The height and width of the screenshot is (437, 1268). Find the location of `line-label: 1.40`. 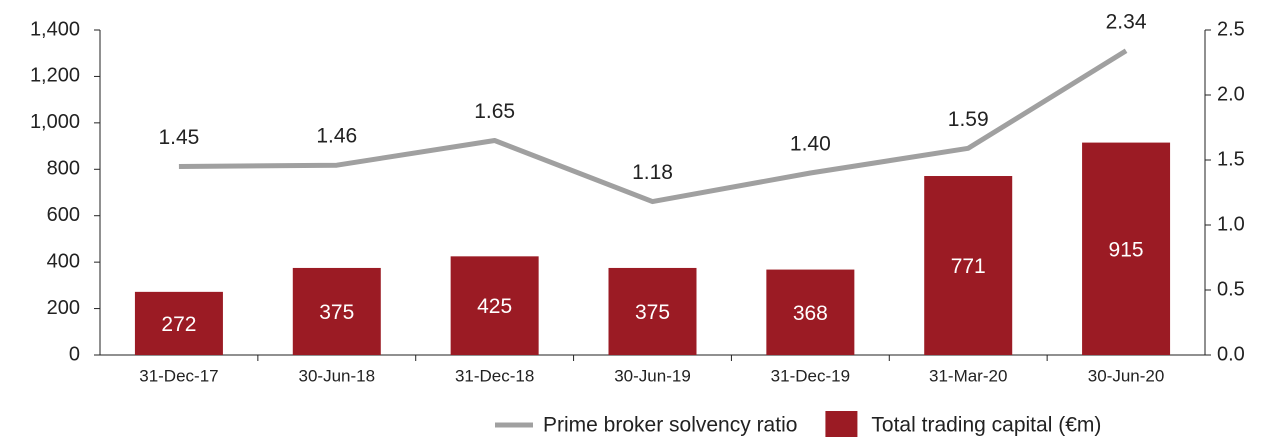

line-label: 1.40 is located at coordinates (810, 144).